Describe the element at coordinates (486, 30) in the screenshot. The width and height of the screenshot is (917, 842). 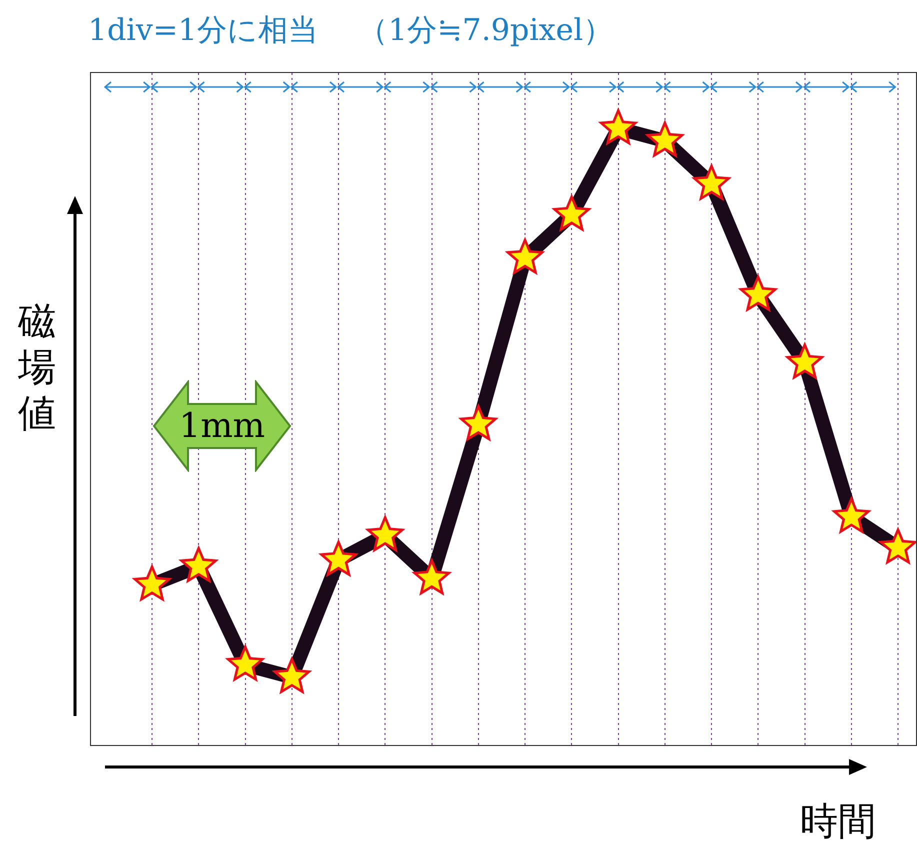
I see `chart-subtitle: （1分≒7.9pixel）` at that location.